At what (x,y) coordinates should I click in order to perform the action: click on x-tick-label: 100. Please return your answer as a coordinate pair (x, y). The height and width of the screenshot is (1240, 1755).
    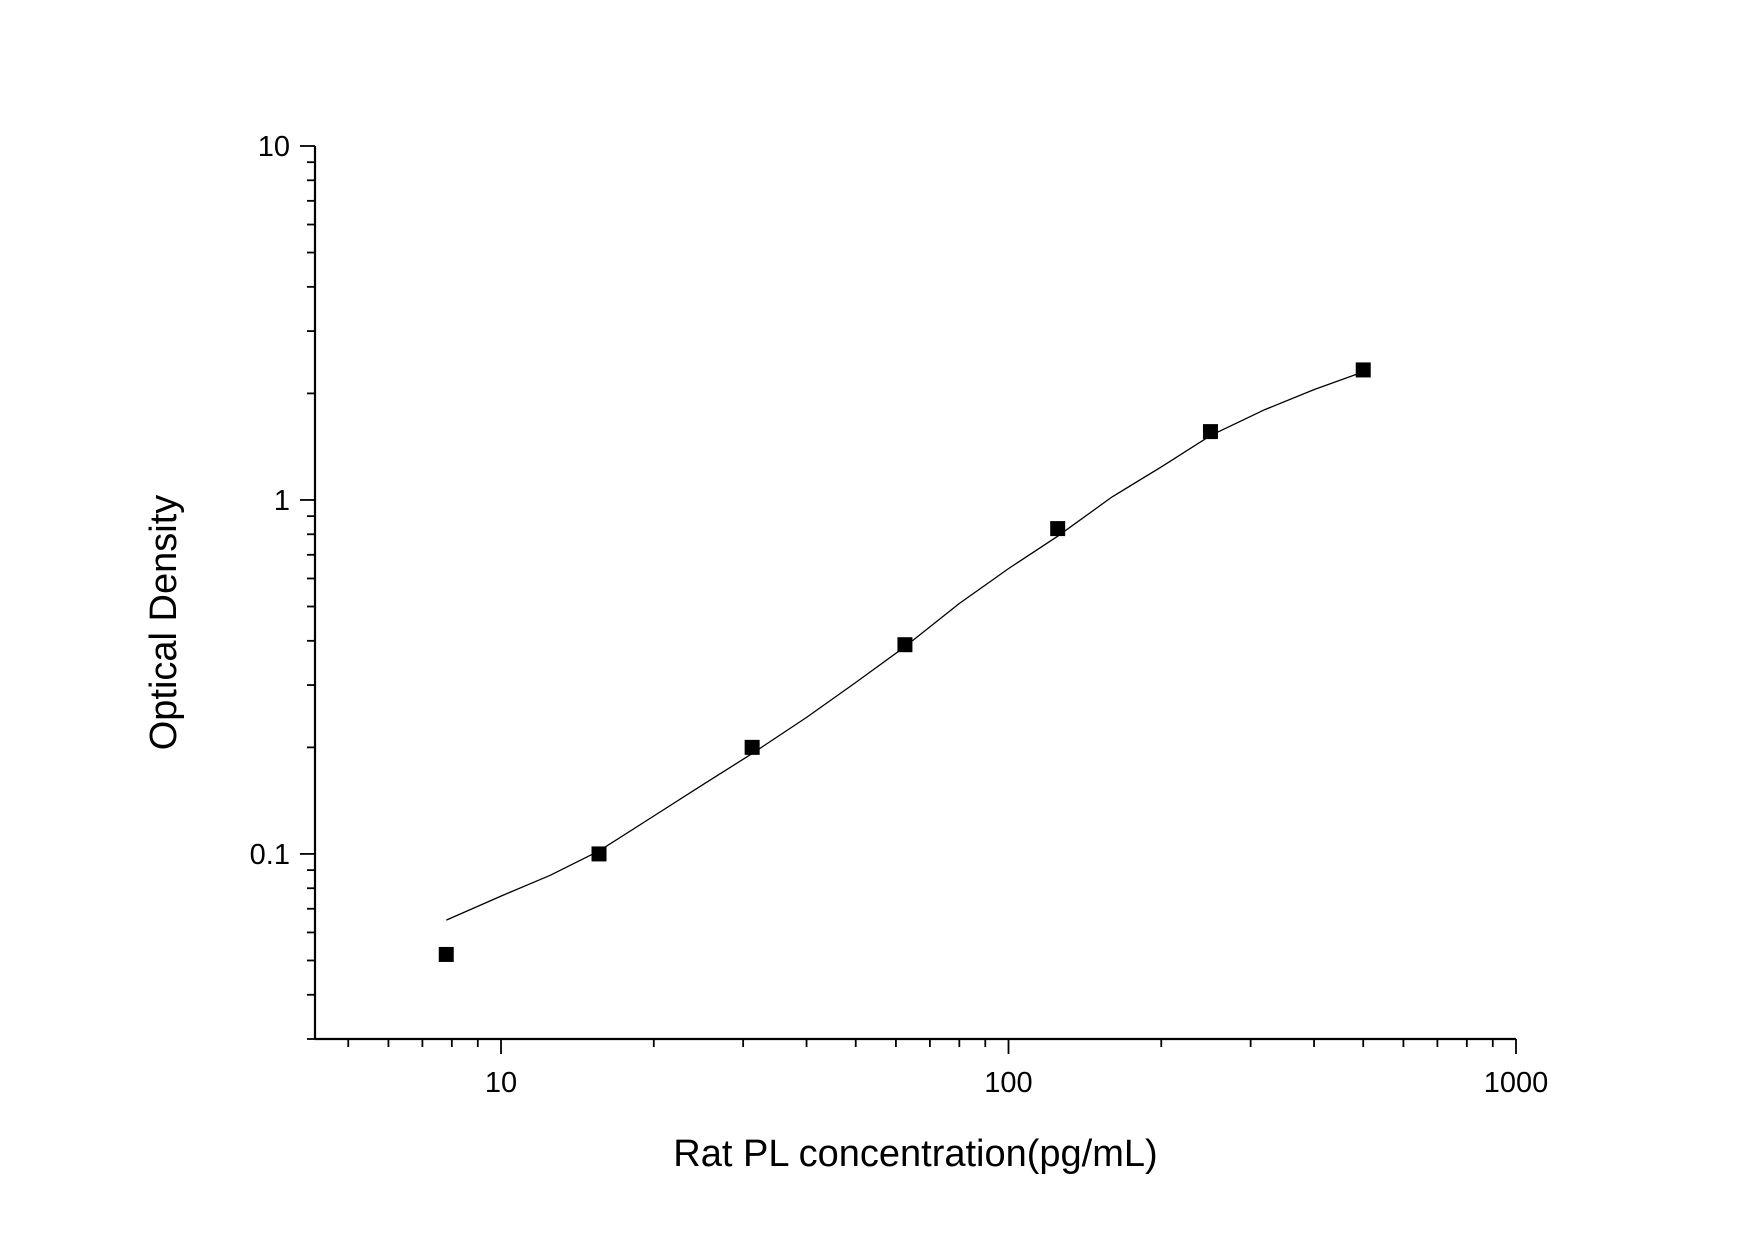
    Looking at the image, I should click on (1008, 1083).